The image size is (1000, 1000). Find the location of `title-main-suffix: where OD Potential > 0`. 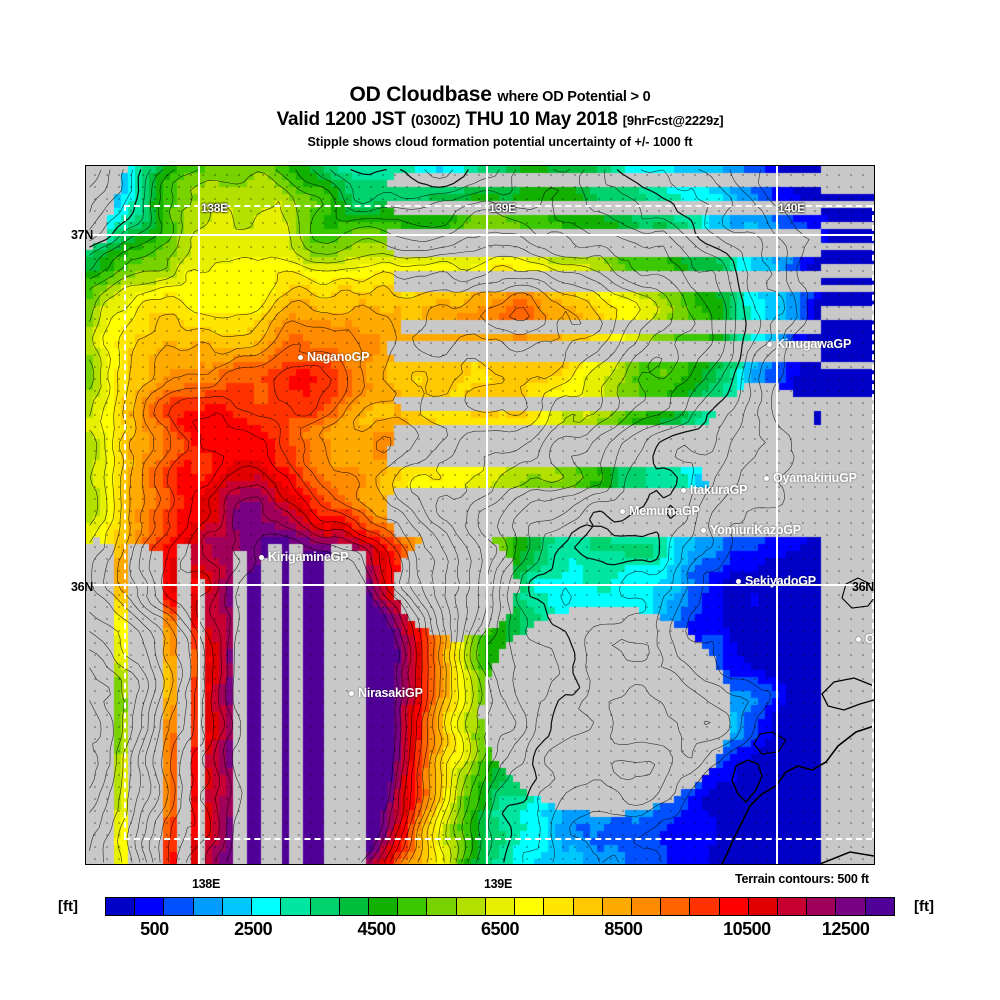

title-main-suffix: where OD Potential > 0 is located at coordinates (574, 97).